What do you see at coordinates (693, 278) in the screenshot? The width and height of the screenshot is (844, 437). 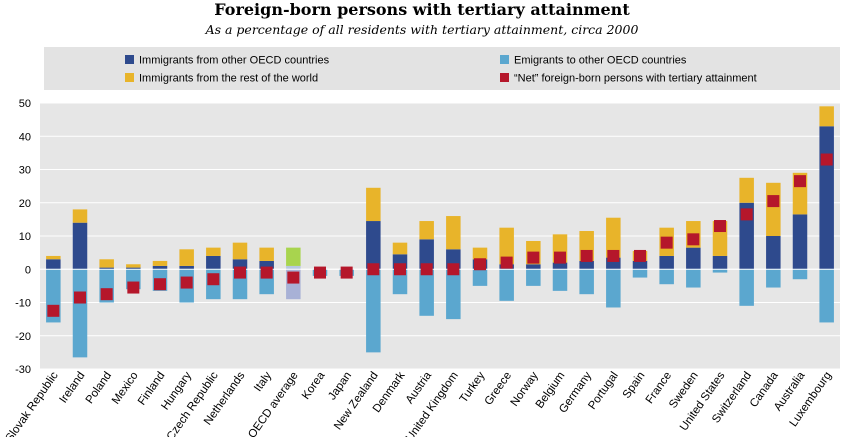 I see `bar-emigrants-sweden` at bounding box center [693, 278].